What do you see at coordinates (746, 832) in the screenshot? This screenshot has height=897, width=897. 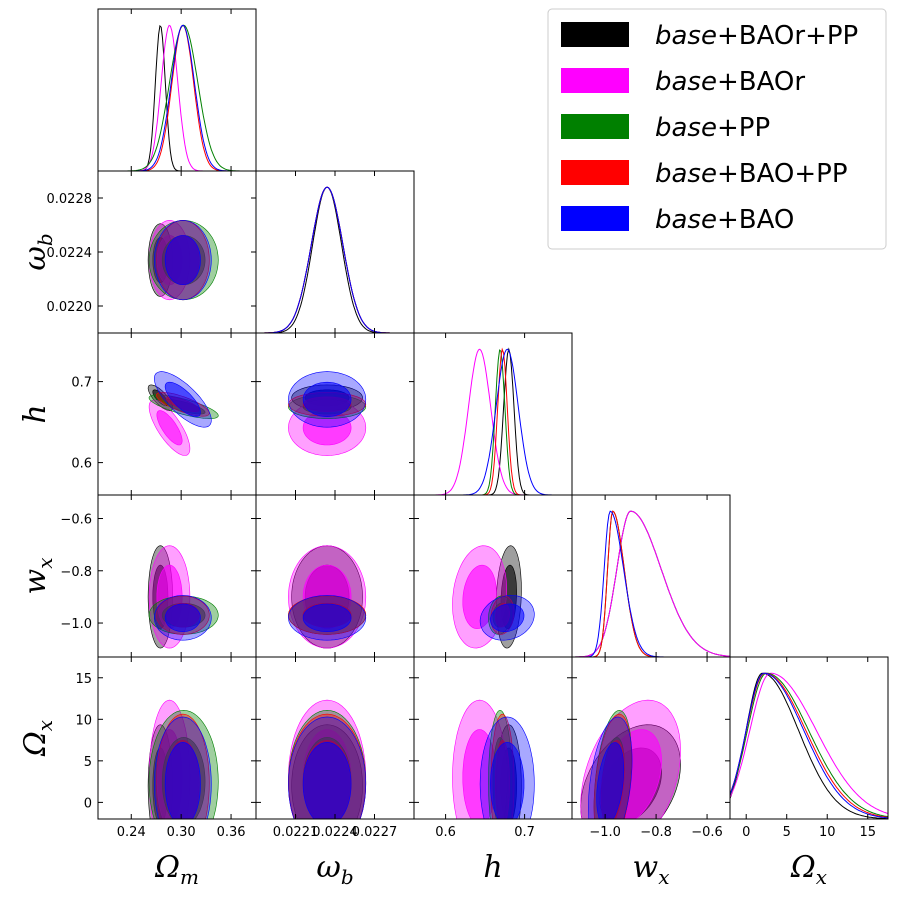 I see `x-tick-label: 0` at bounding box center [746, 832].